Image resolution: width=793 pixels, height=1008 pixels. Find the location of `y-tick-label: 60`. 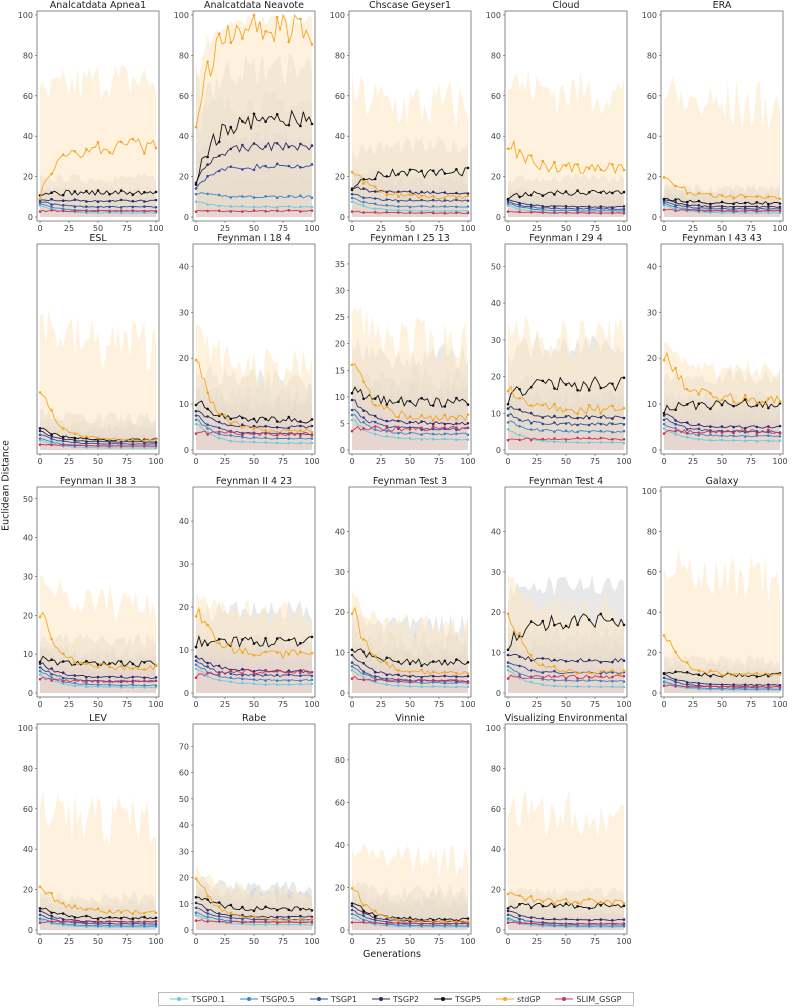

y-tick-label: 60 is located at coordinates (340, 96).